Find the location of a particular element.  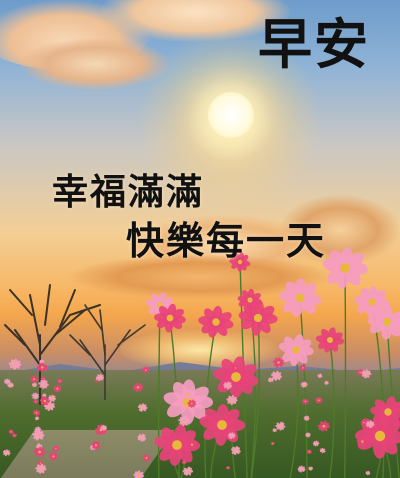

sun is located at coordinates (231, 115).